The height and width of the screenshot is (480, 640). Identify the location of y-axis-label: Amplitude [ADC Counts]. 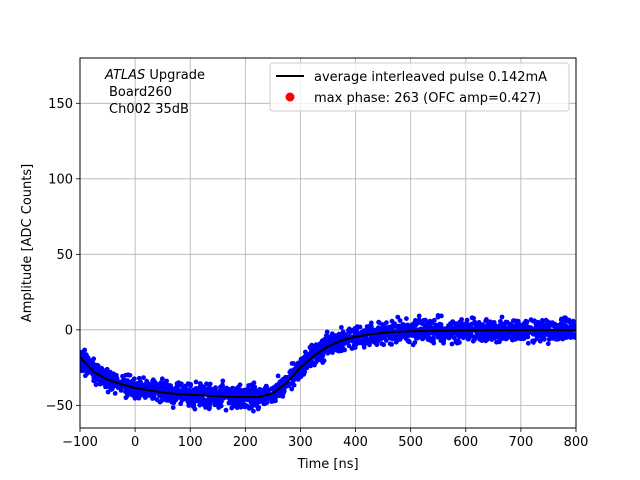
(27, 243).